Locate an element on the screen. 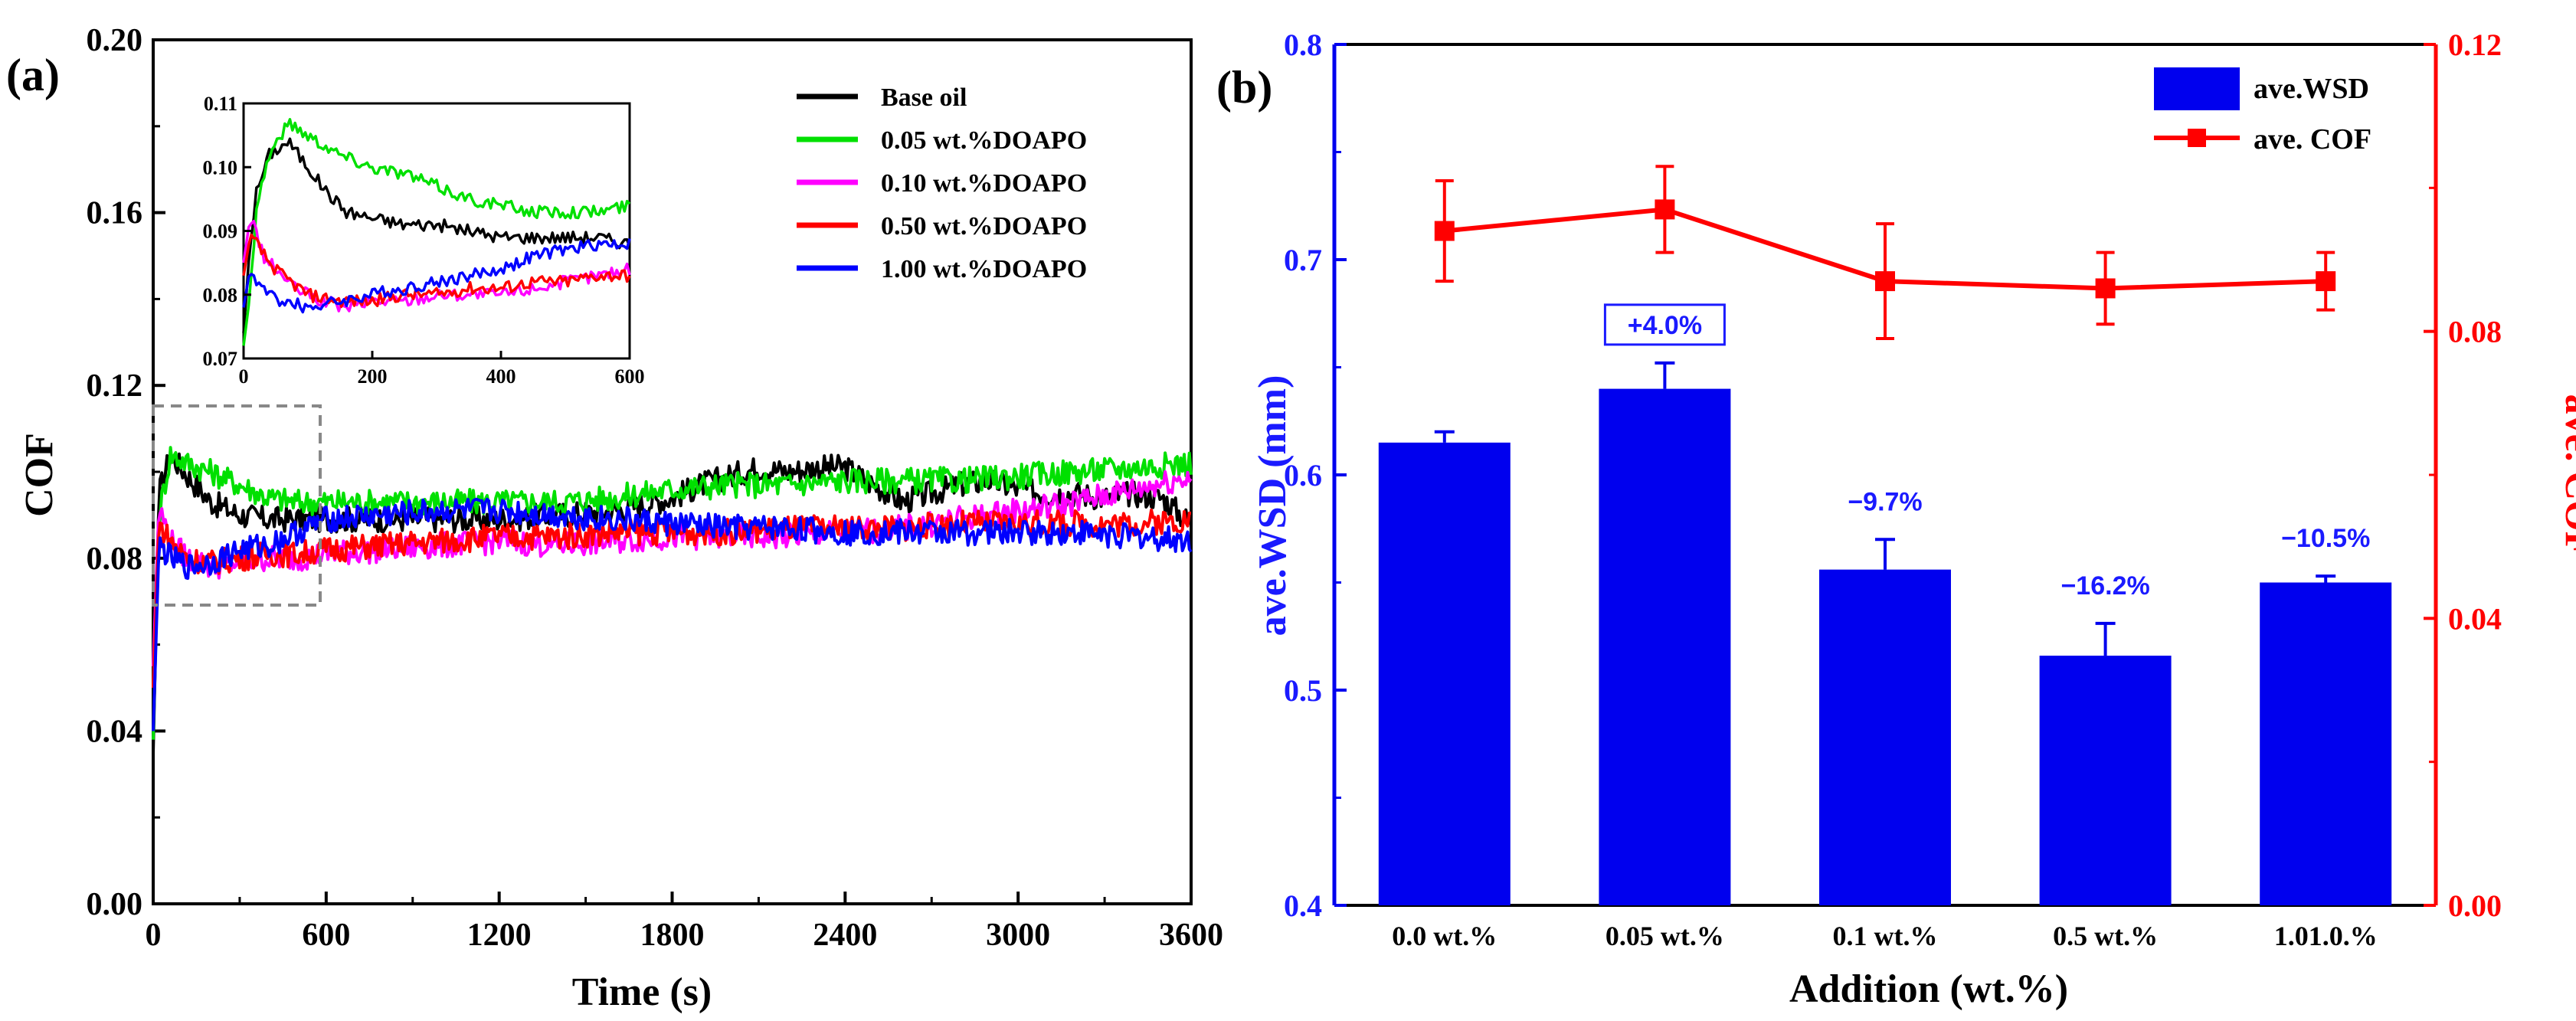  panel-b-ytick-left-label: 0.8 is located at coordinates (1303, 45).